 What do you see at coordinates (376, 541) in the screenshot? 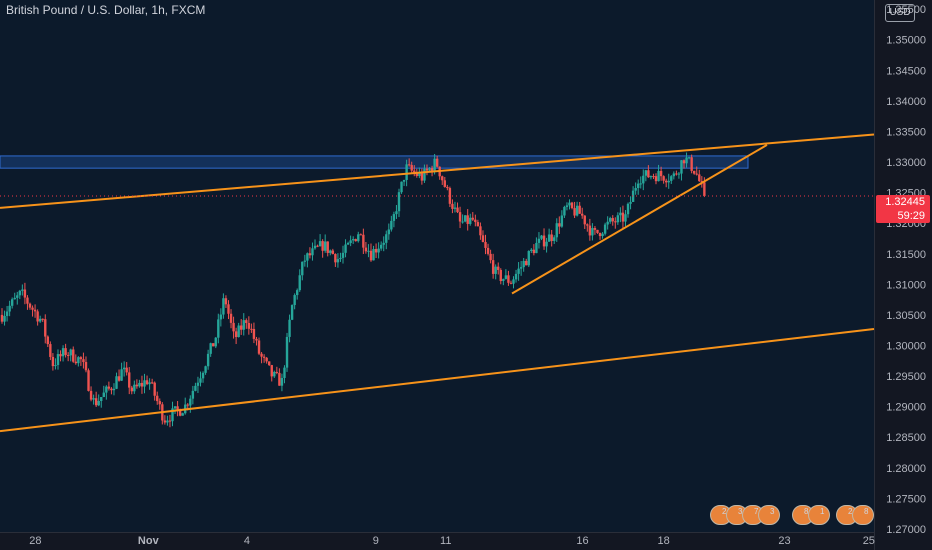
I see `x-tick-label: 9` at bounding box center [376, 541].